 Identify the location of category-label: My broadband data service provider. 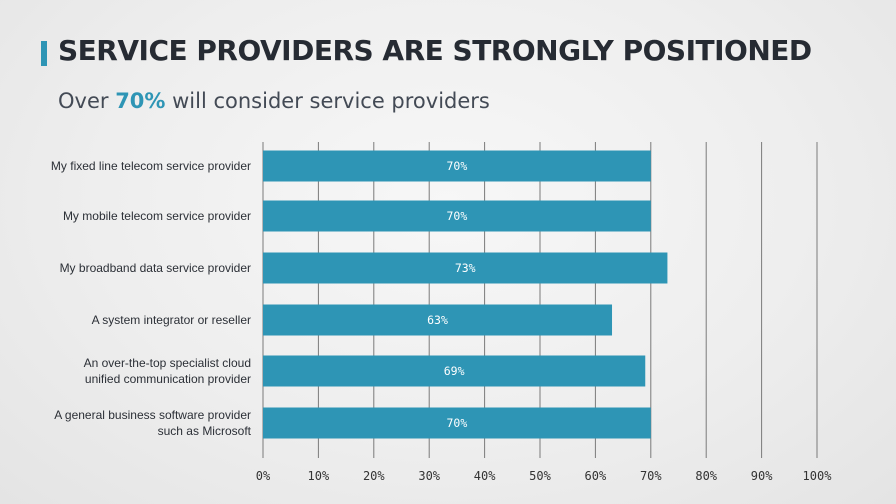
(155, 268).